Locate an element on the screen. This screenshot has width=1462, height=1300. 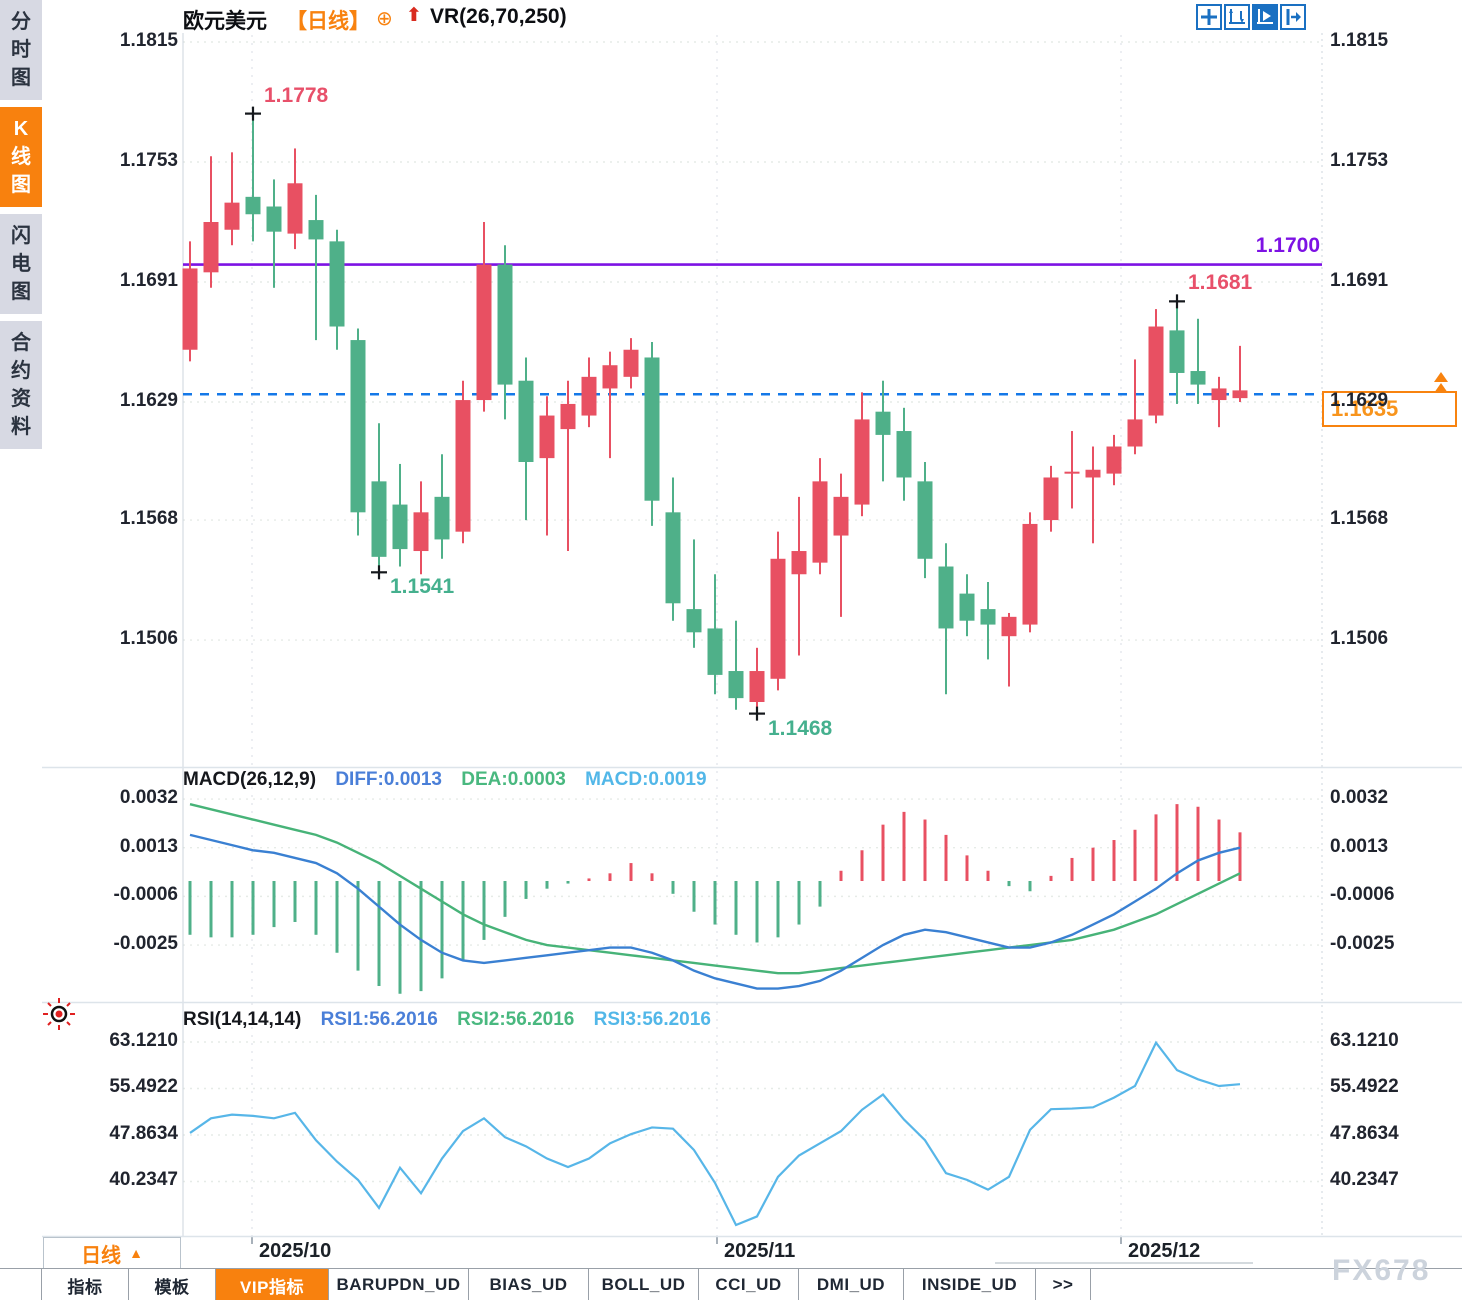
overlay-indicator-label: VR(26,70,250) is located at coordinates (498, 16).